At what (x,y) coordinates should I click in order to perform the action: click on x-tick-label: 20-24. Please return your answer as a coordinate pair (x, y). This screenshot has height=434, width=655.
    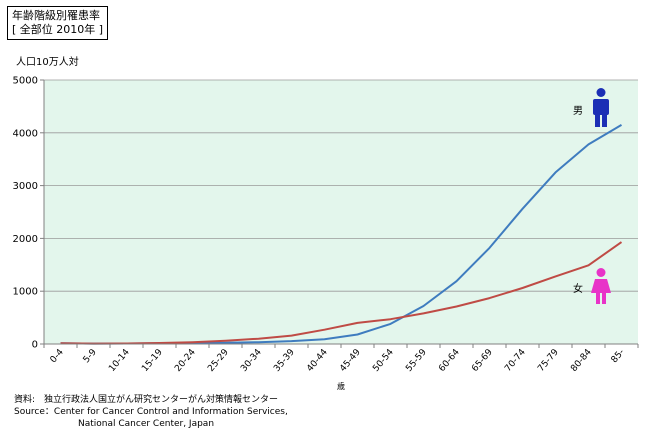
    Looking at the image, I should click on (185, 360).